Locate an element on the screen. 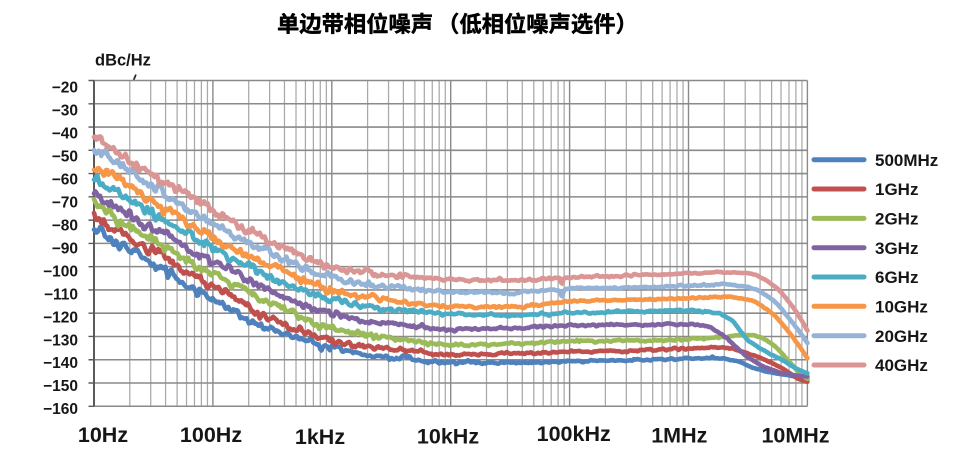  svg-text: −160 is located at coordinates (60, 409).